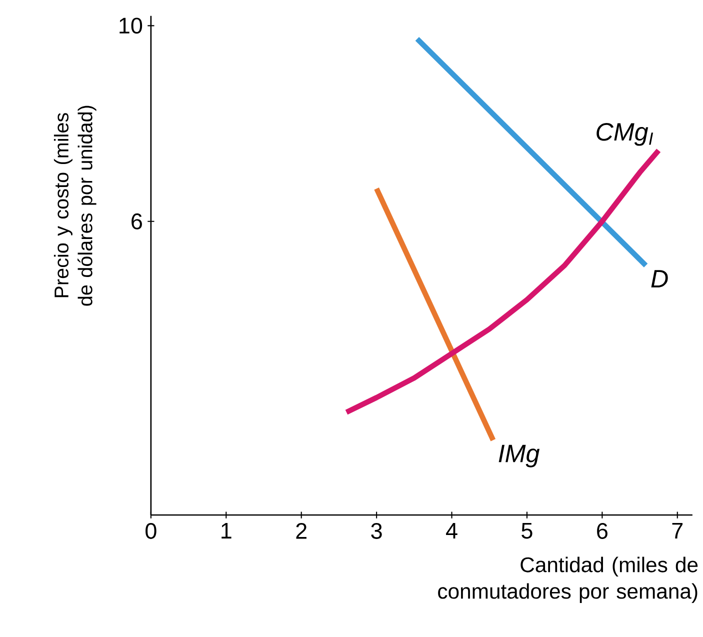 This screenshot has width=703, height=637. Describe the element at coordinates (452, 531) in the screenshot. I see `x-tick-label: 4` at that location.